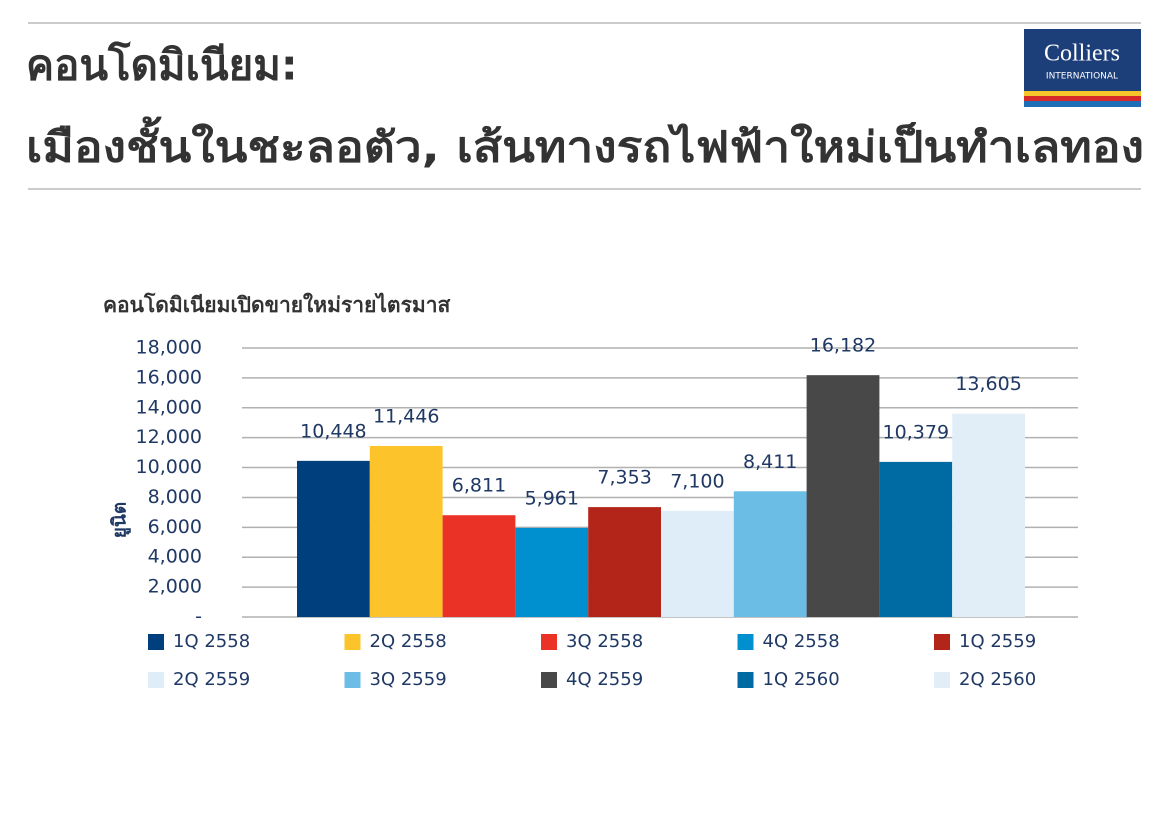 The height and width of the screenshot is (827, 1169). Describe the element at coordinates (770, 462) in the screenshot. I see `value-label: 8,411` at that location.